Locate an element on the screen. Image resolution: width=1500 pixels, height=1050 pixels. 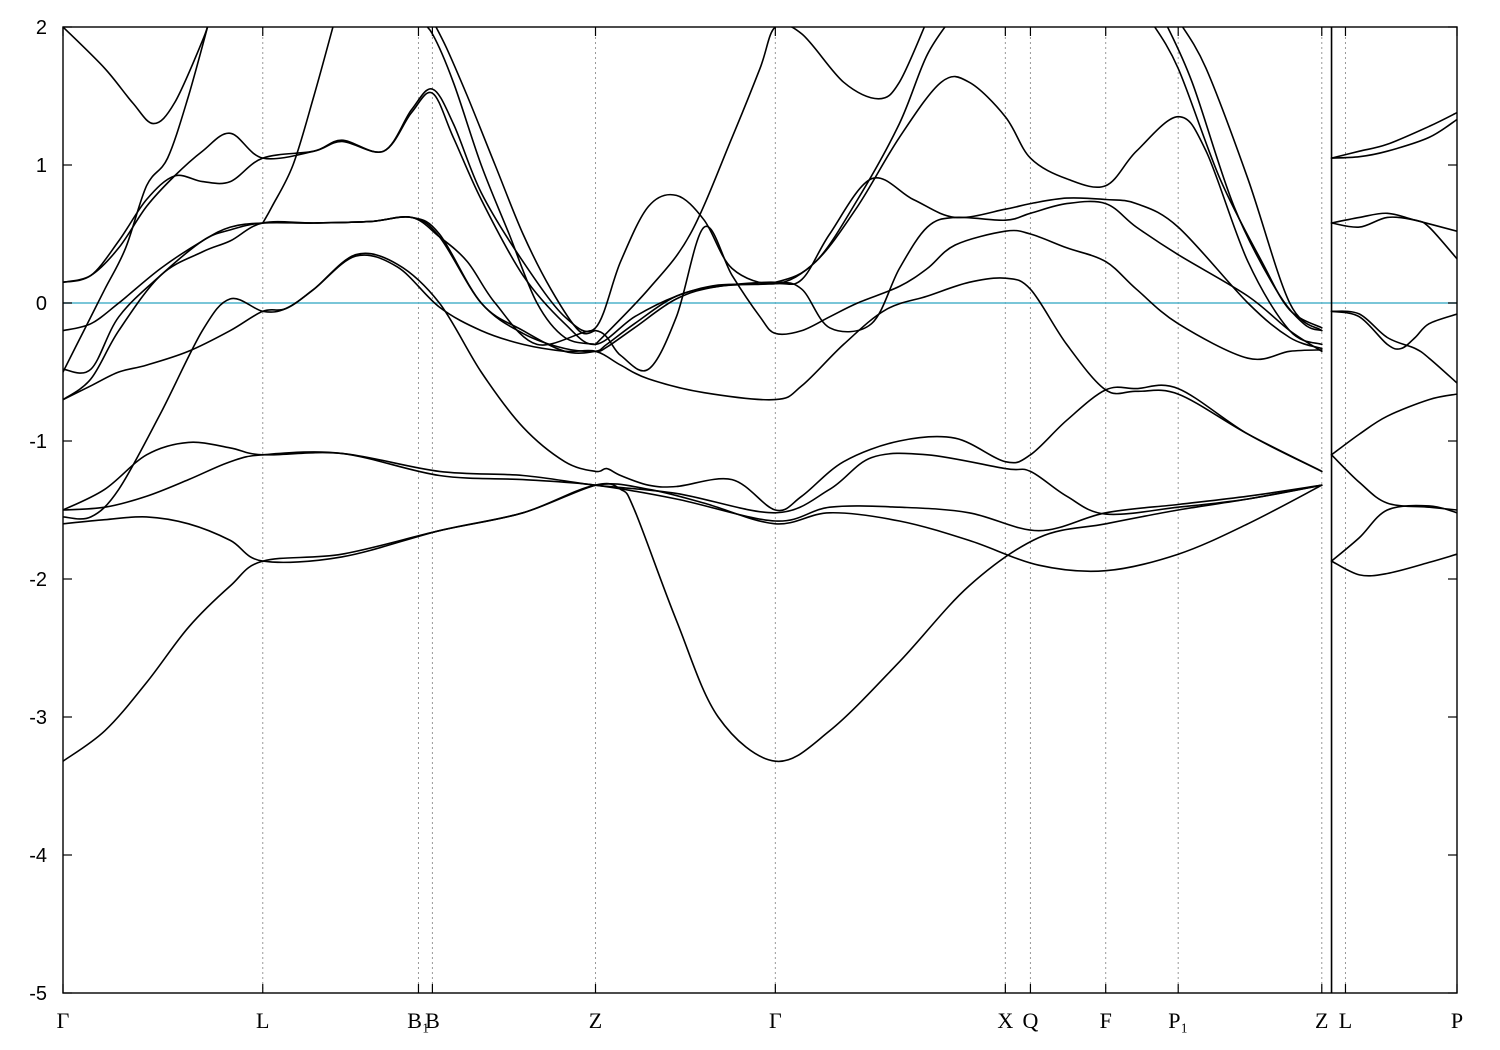
kpoint-label: F is located at coordinates (1106, 1020).